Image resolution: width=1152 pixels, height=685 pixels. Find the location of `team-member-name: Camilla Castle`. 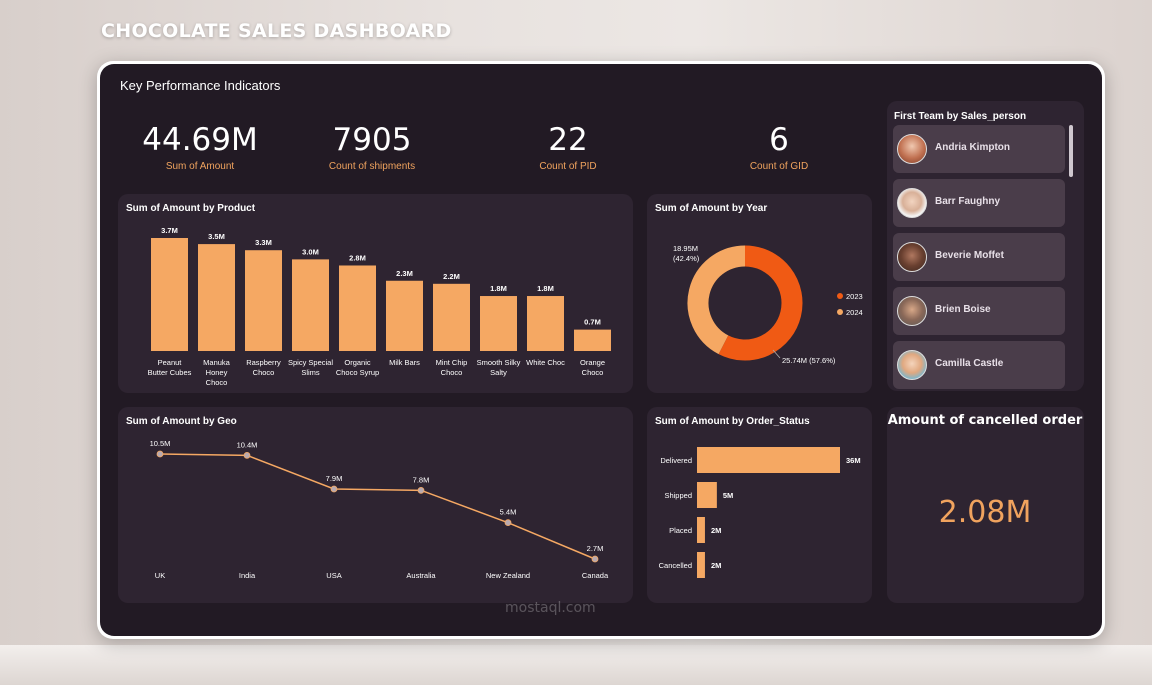

team-member-name: Camilla Castle is located at coordinates (969, 363).